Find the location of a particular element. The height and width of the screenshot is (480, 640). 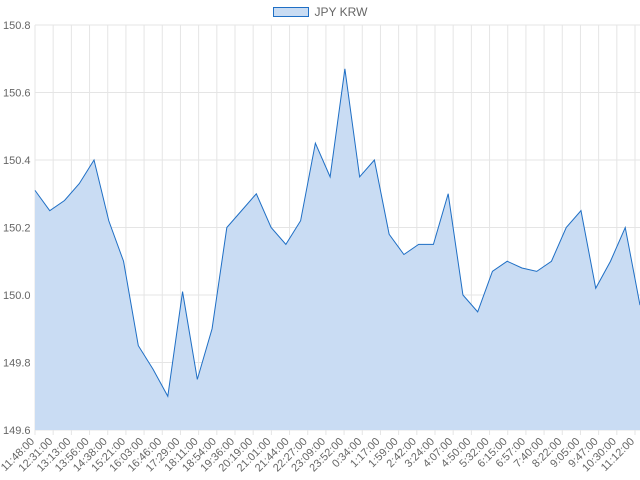

y-tick-label: 150.2 is located at coordinates (17, 229).